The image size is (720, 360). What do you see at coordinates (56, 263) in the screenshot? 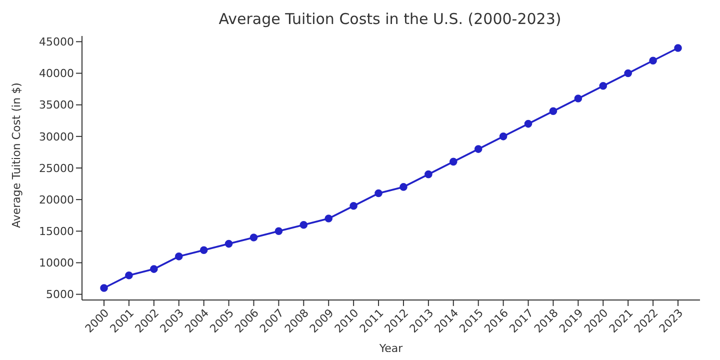
I see `y-tick-label: 10000` at bounding box center [56, 263].